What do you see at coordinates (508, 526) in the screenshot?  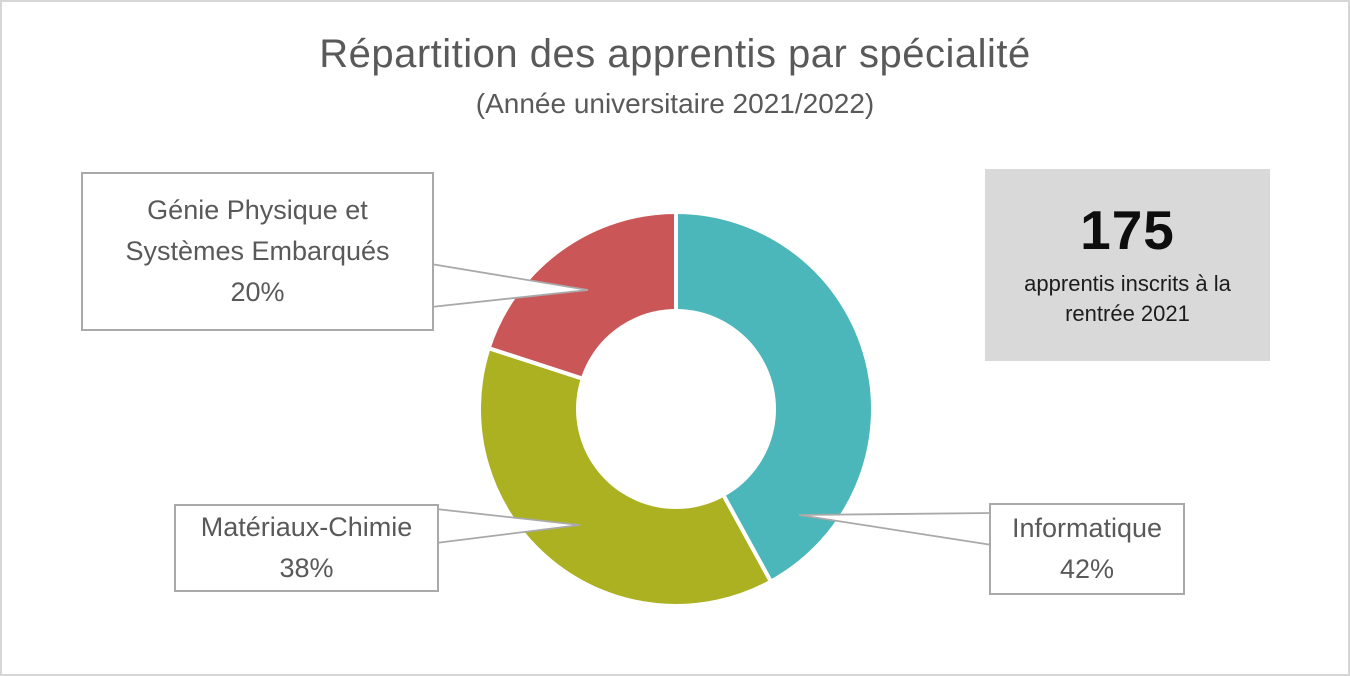 I see `callout-pointer-materiaux-chimie` at bounding box center [508, 526].